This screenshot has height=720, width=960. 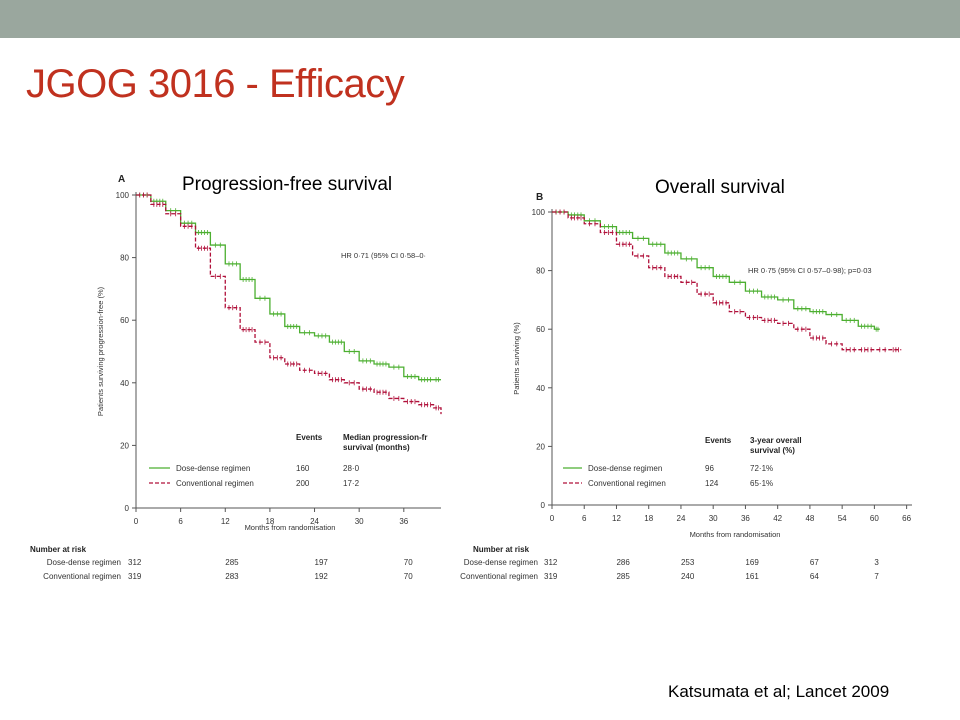 What do you see at coordinates (215, 84) in the screenshot?
I see `slide-title: JGOG 3016 - Efficacy` at bounding box center [215, 84].